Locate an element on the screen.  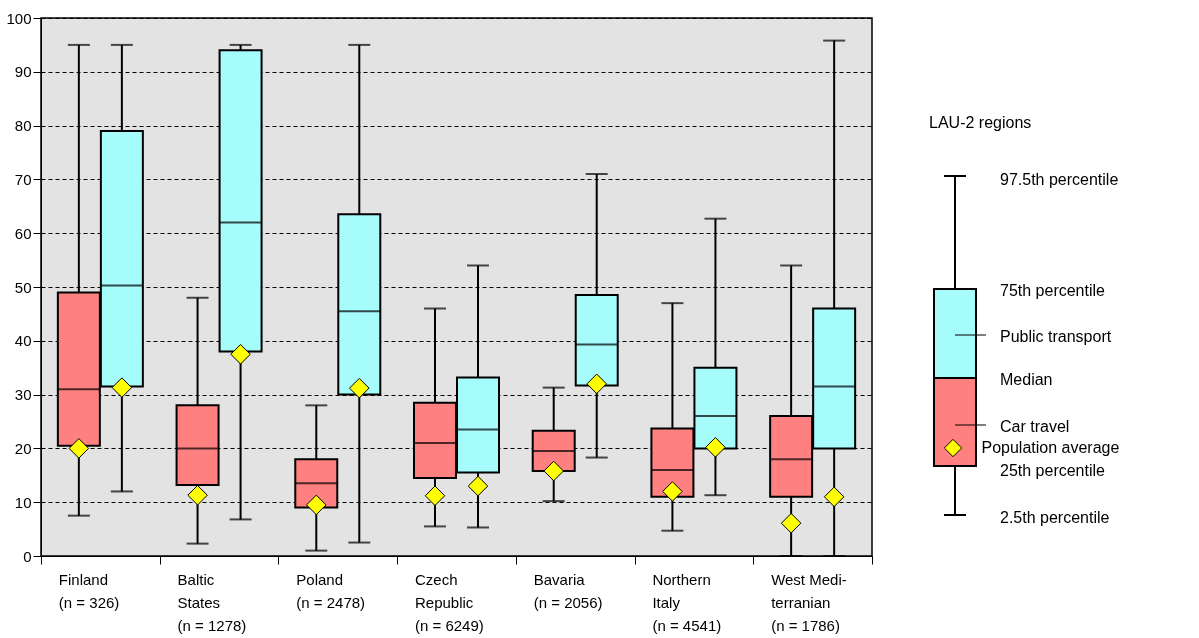
x-tick-label: West Medi- terranian (n = 1786) is located at coordinates (809, 602).